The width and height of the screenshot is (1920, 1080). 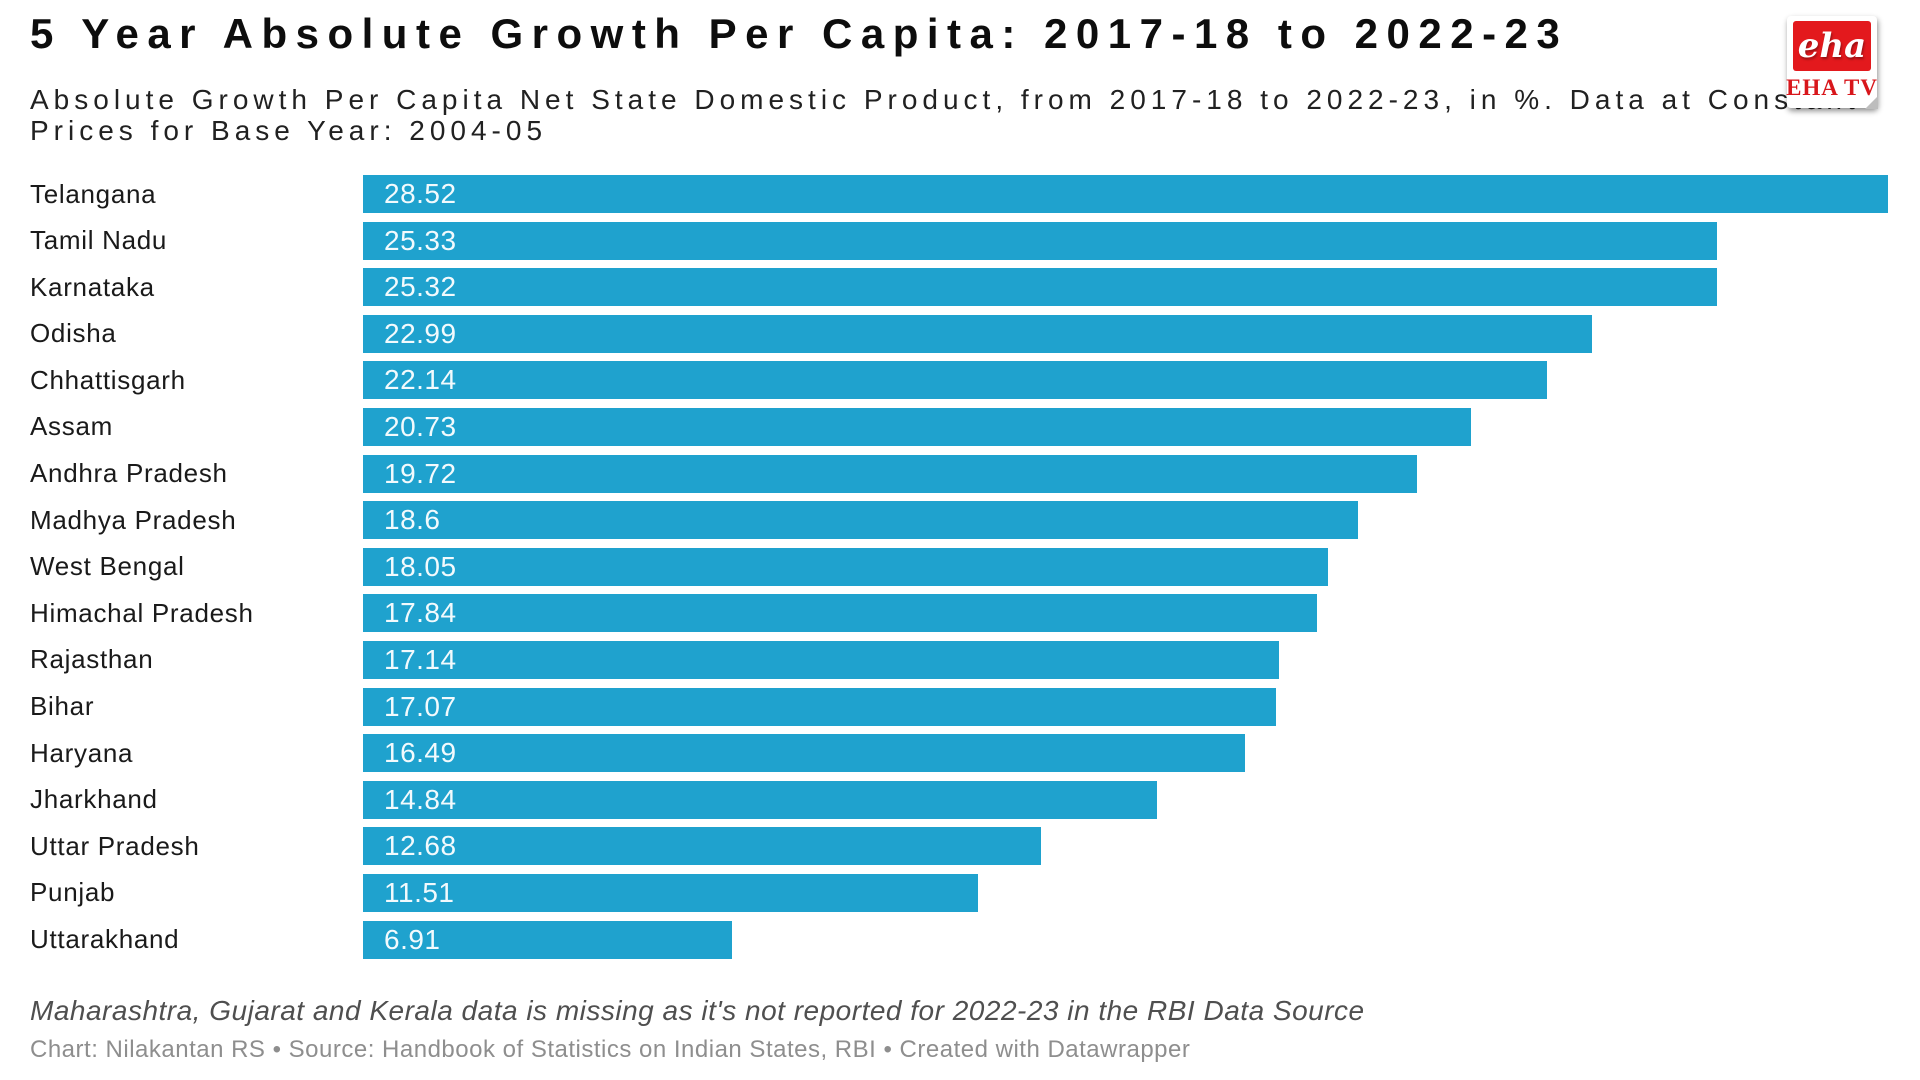 What do you see at coordinates (115, 845) in the screenshot?
I see `category-label: Uttar Pradesh` at bounding box center [115, 845].